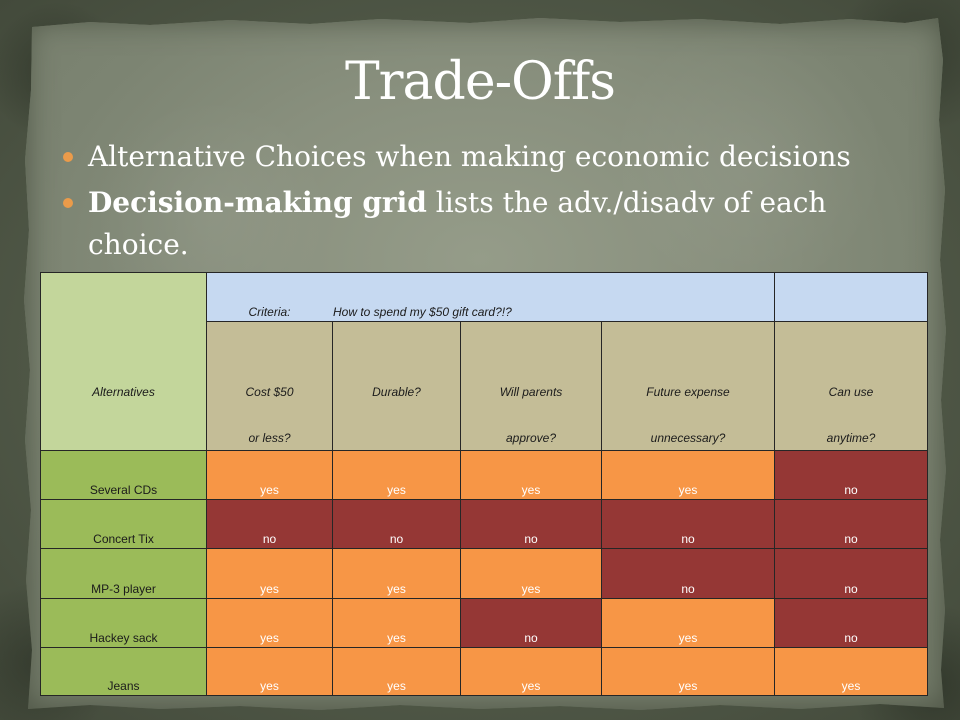 This screenshot has width=960, height=720. What do you see at coordinates (269, 438) in the screenshot?
I see `criterion-line-2: or less?` at bounding box center [269, 438].